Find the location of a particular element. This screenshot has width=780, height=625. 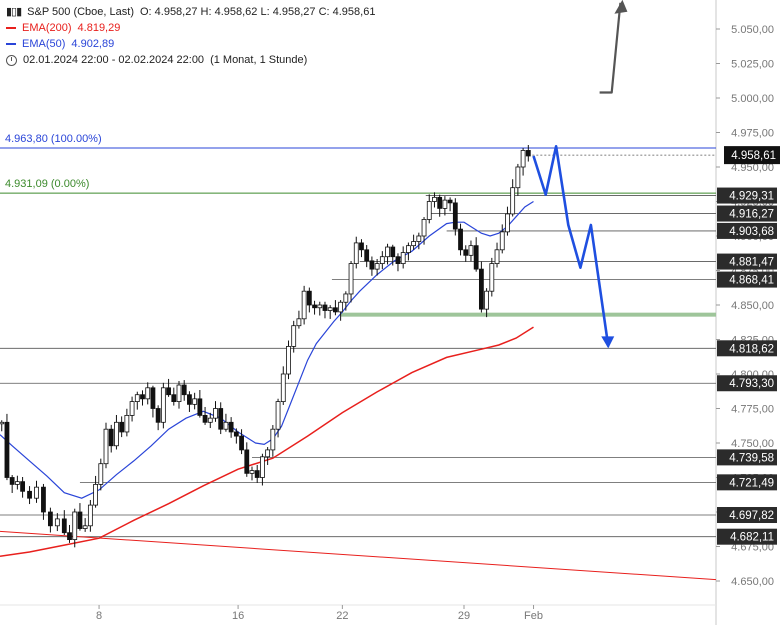

price-tag-label: 4.793,30 is located at coordinates (751, 384).